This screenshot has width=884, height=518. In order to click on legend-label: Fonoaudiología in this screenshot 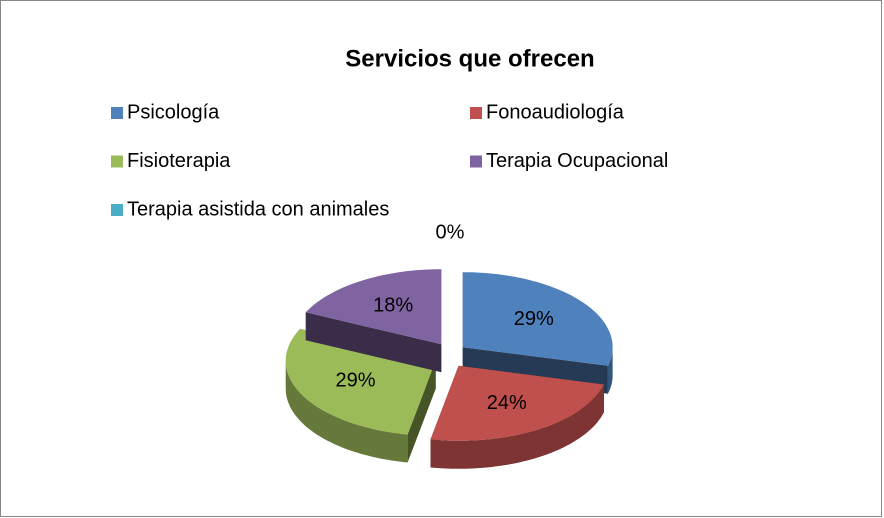, I will do `click(555, 112)`.